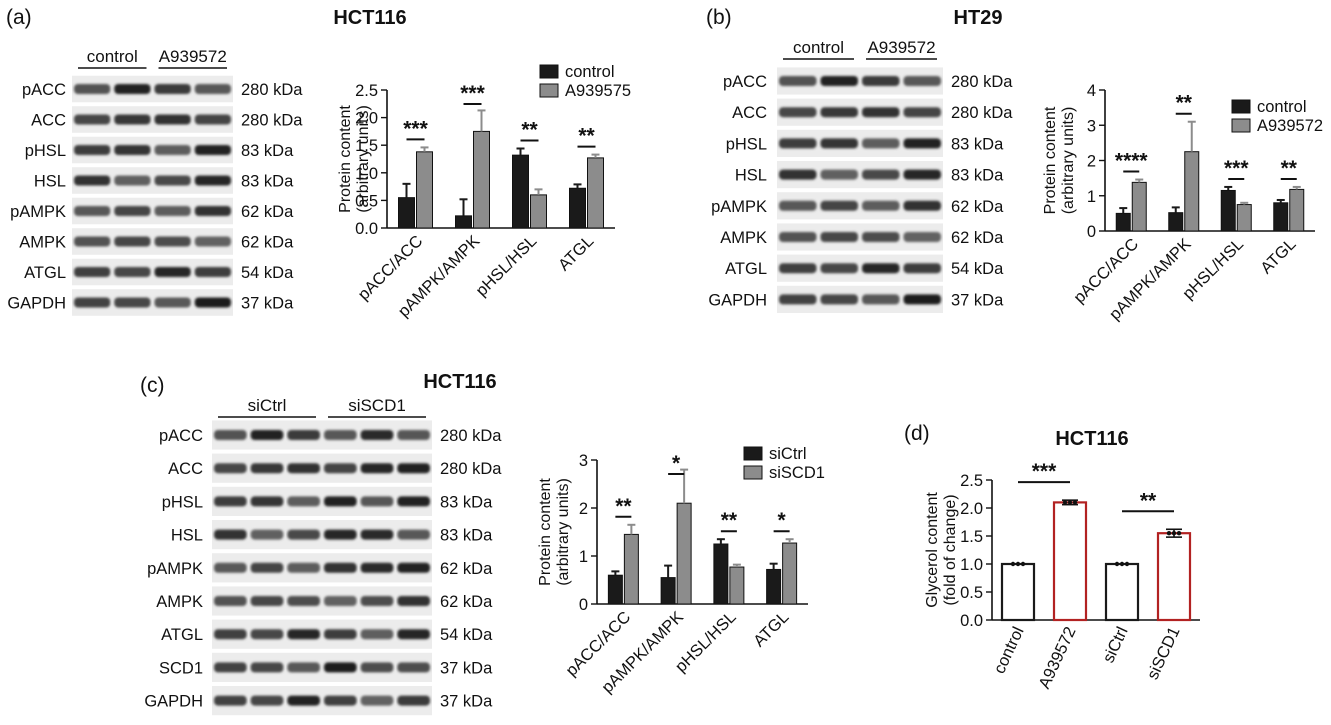 Image resolution: width=1331 pixels, height=725 pixels. Describe the element at coordinates (366, 119) in the screenshot. I see `y-tick-label: 2.0` at that location.